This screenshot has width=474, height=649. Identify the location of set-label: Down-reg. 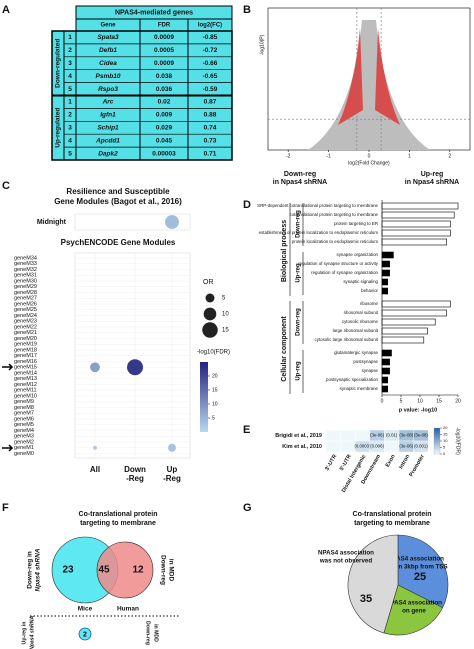
(148, 633).